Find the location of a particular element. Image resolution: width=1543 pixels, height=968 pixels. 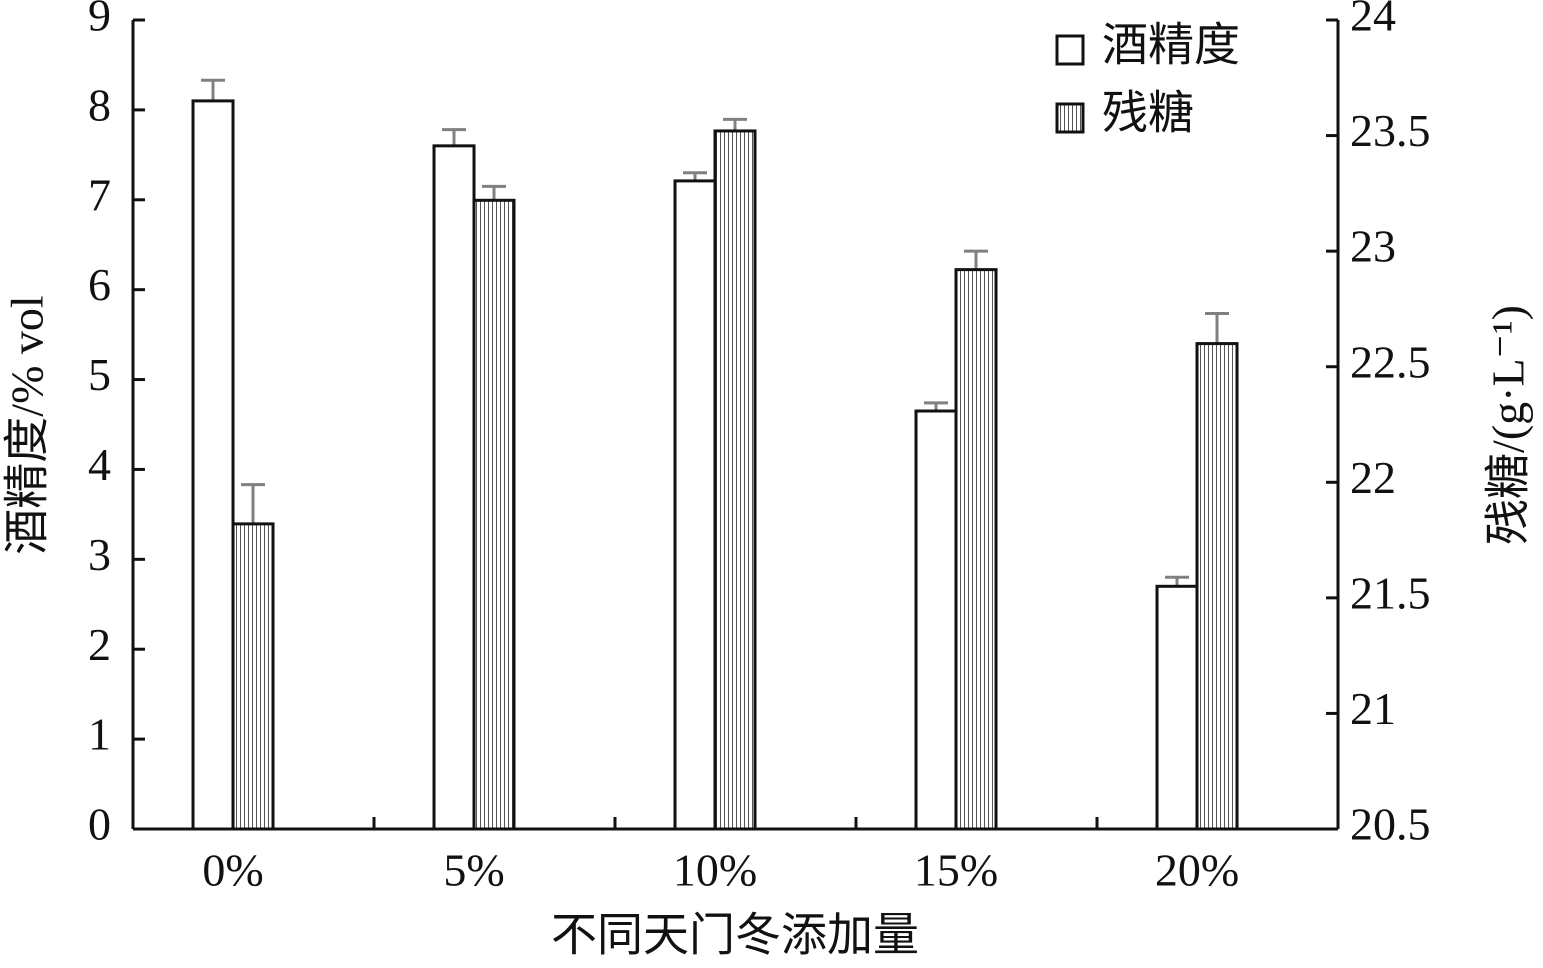

legend-label: 酒精度 is located at coordinates (1171, 45).